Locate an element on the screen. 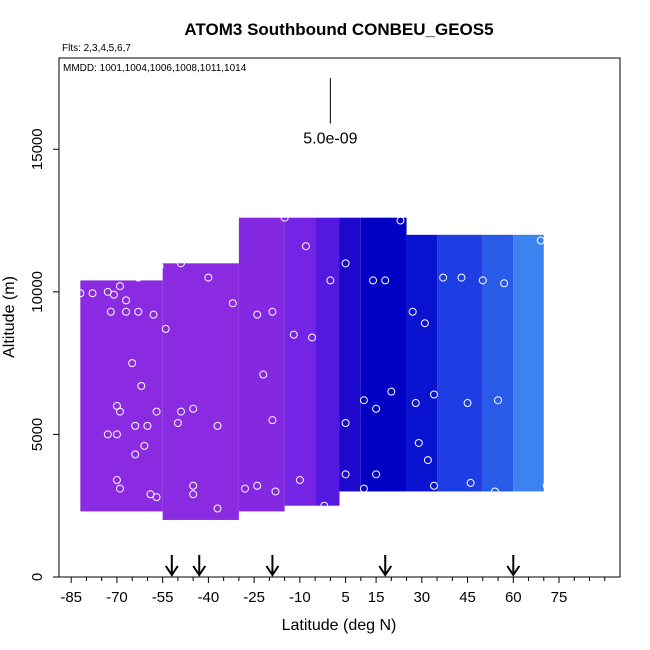 Image resolution: width=650 pixels, height=650 pixels. x-tick-label: 45 is located at coordinates (467, 597).